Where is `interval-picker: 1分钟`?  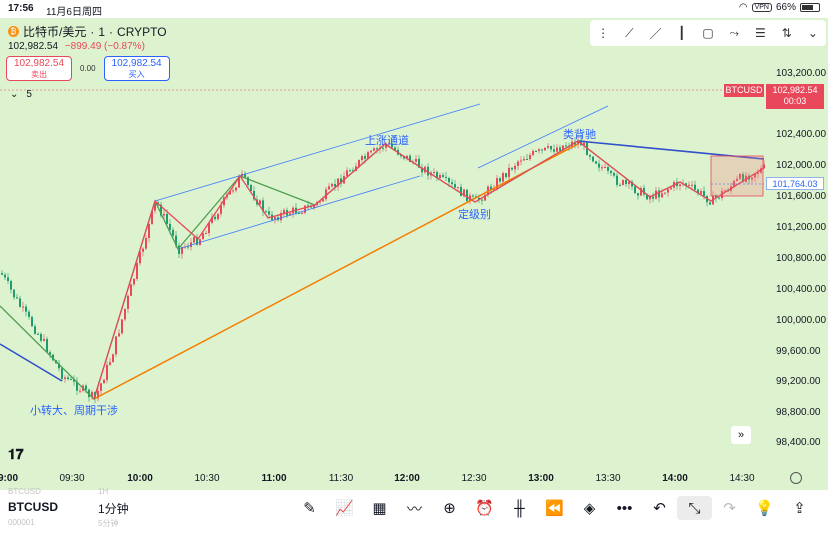 interval-picker: 1分钟 is located at coordinates (113, 509).